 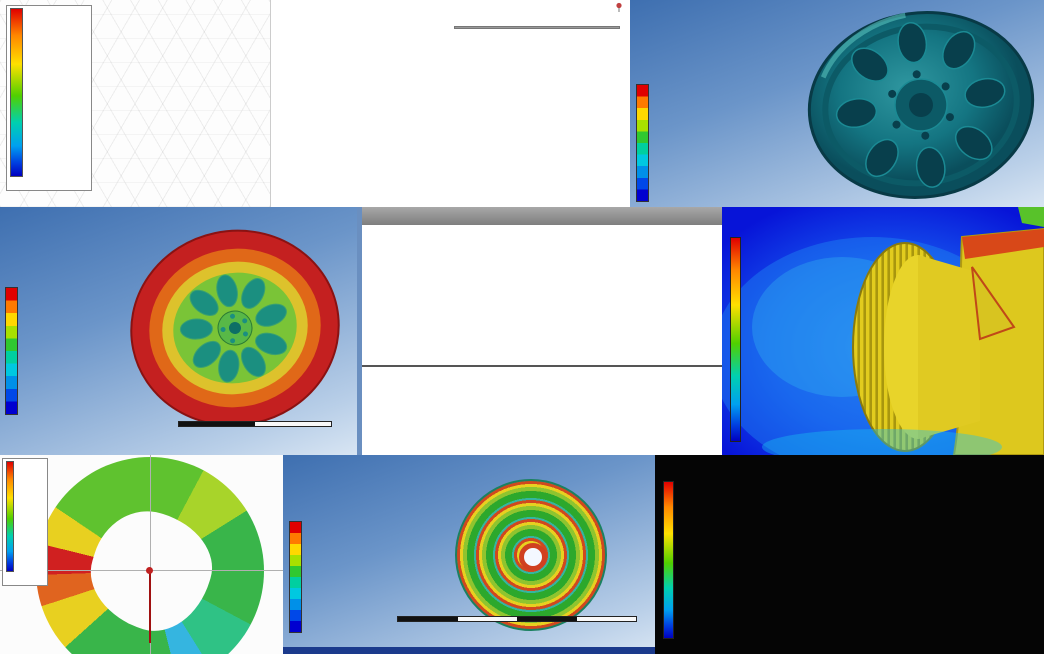 What do you see at coordinates (141, 570) in the screenshot?
I see `crosshair-horizontal` at bounding box center [141, 570].